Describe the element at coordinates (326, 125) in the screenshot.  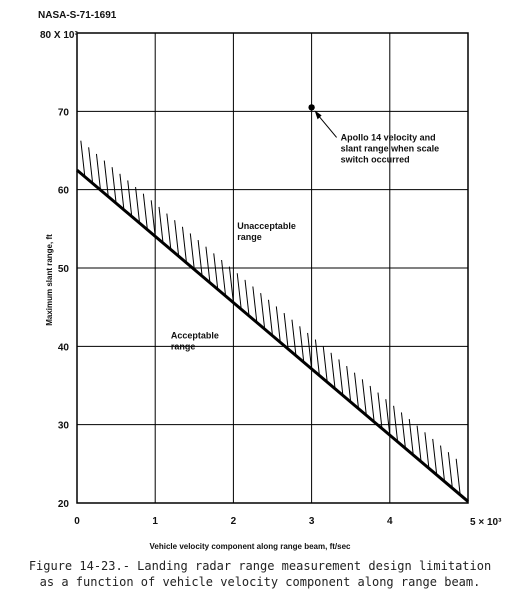
I see `annotation-leader` at that location.